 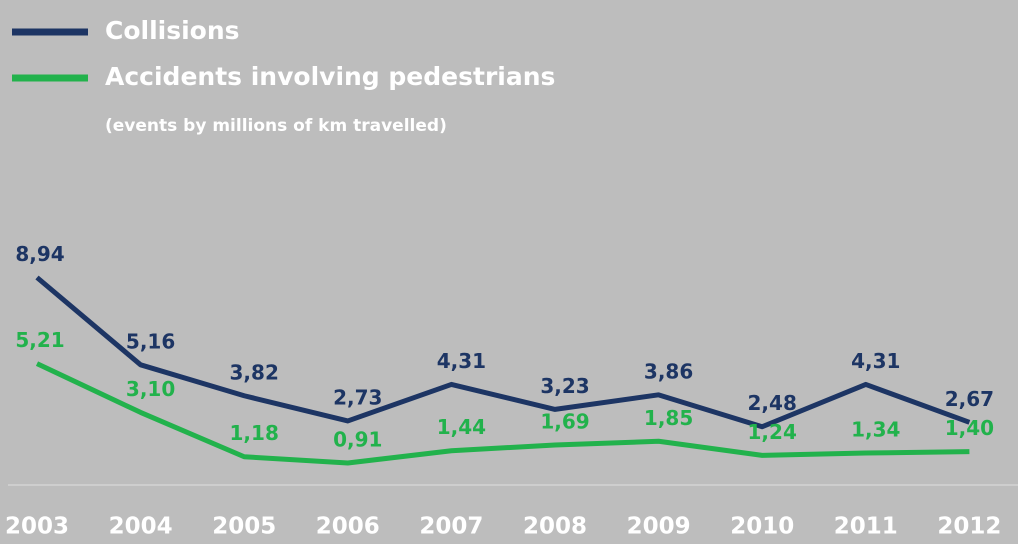 I want to click on data-label: 5,16, so click(x=150, y=341).